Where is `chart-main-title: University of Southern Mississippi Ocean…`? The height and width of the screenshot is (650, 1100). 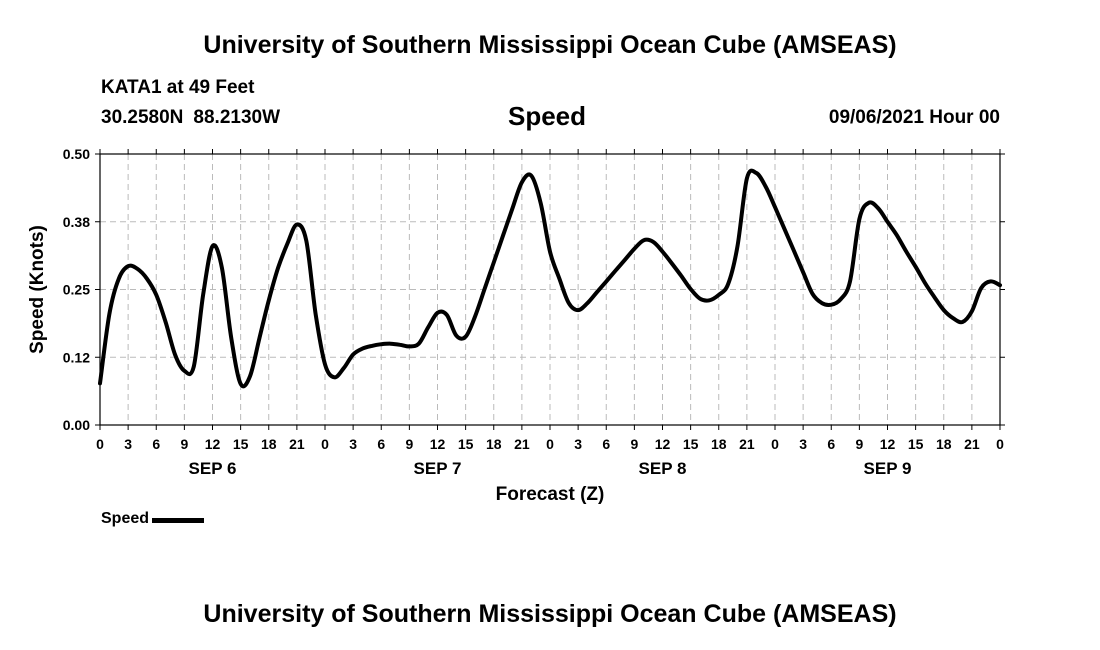 chart-main-title: University of Southern Mississippi Ocean… is located at coordinates (550, 45).